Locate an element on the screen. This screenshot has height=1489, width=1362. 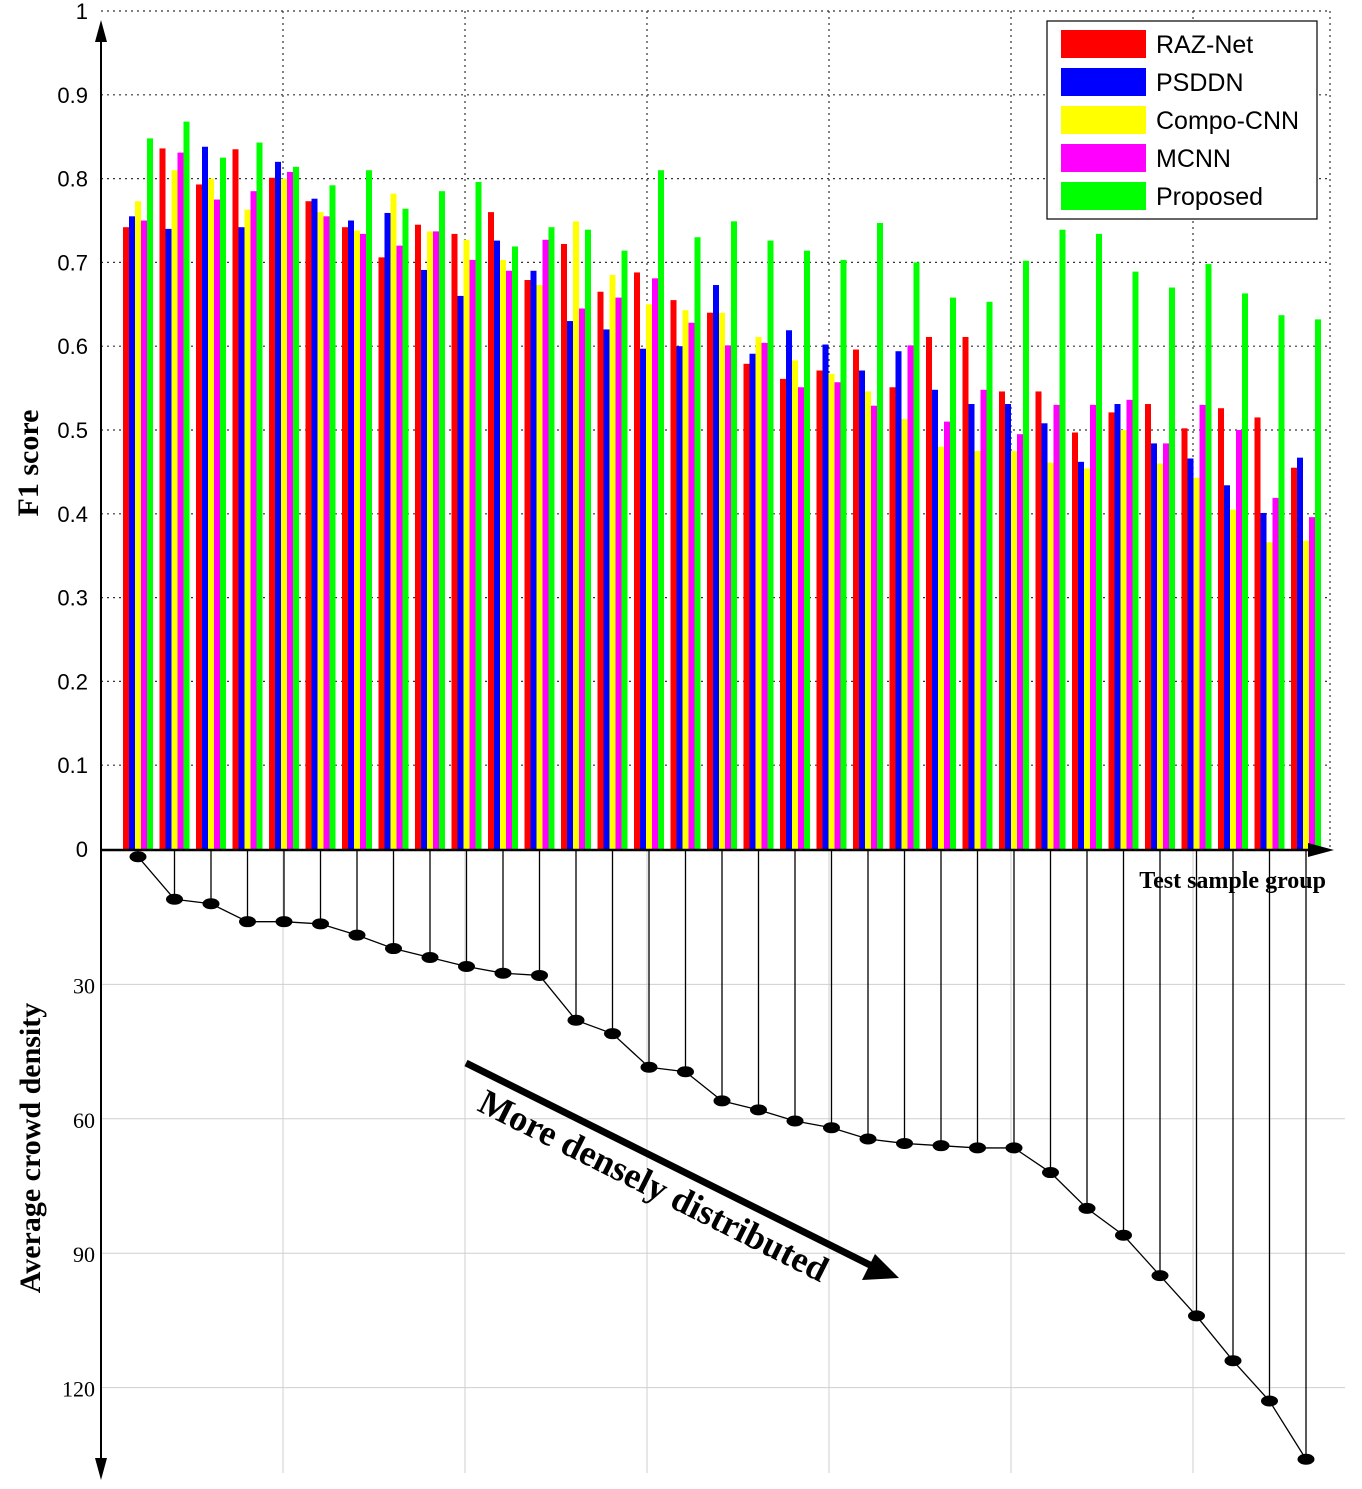
legend-label: PSDDN is located at coordinates (1200, 83).